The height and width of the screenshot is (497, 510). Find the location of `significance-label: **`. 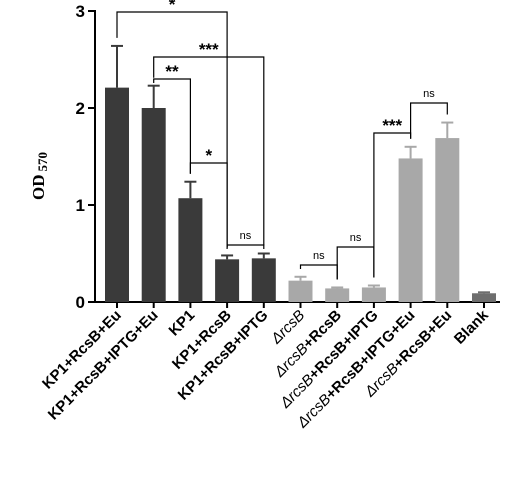

significance-label: ** is located at coordinates (172, 71).